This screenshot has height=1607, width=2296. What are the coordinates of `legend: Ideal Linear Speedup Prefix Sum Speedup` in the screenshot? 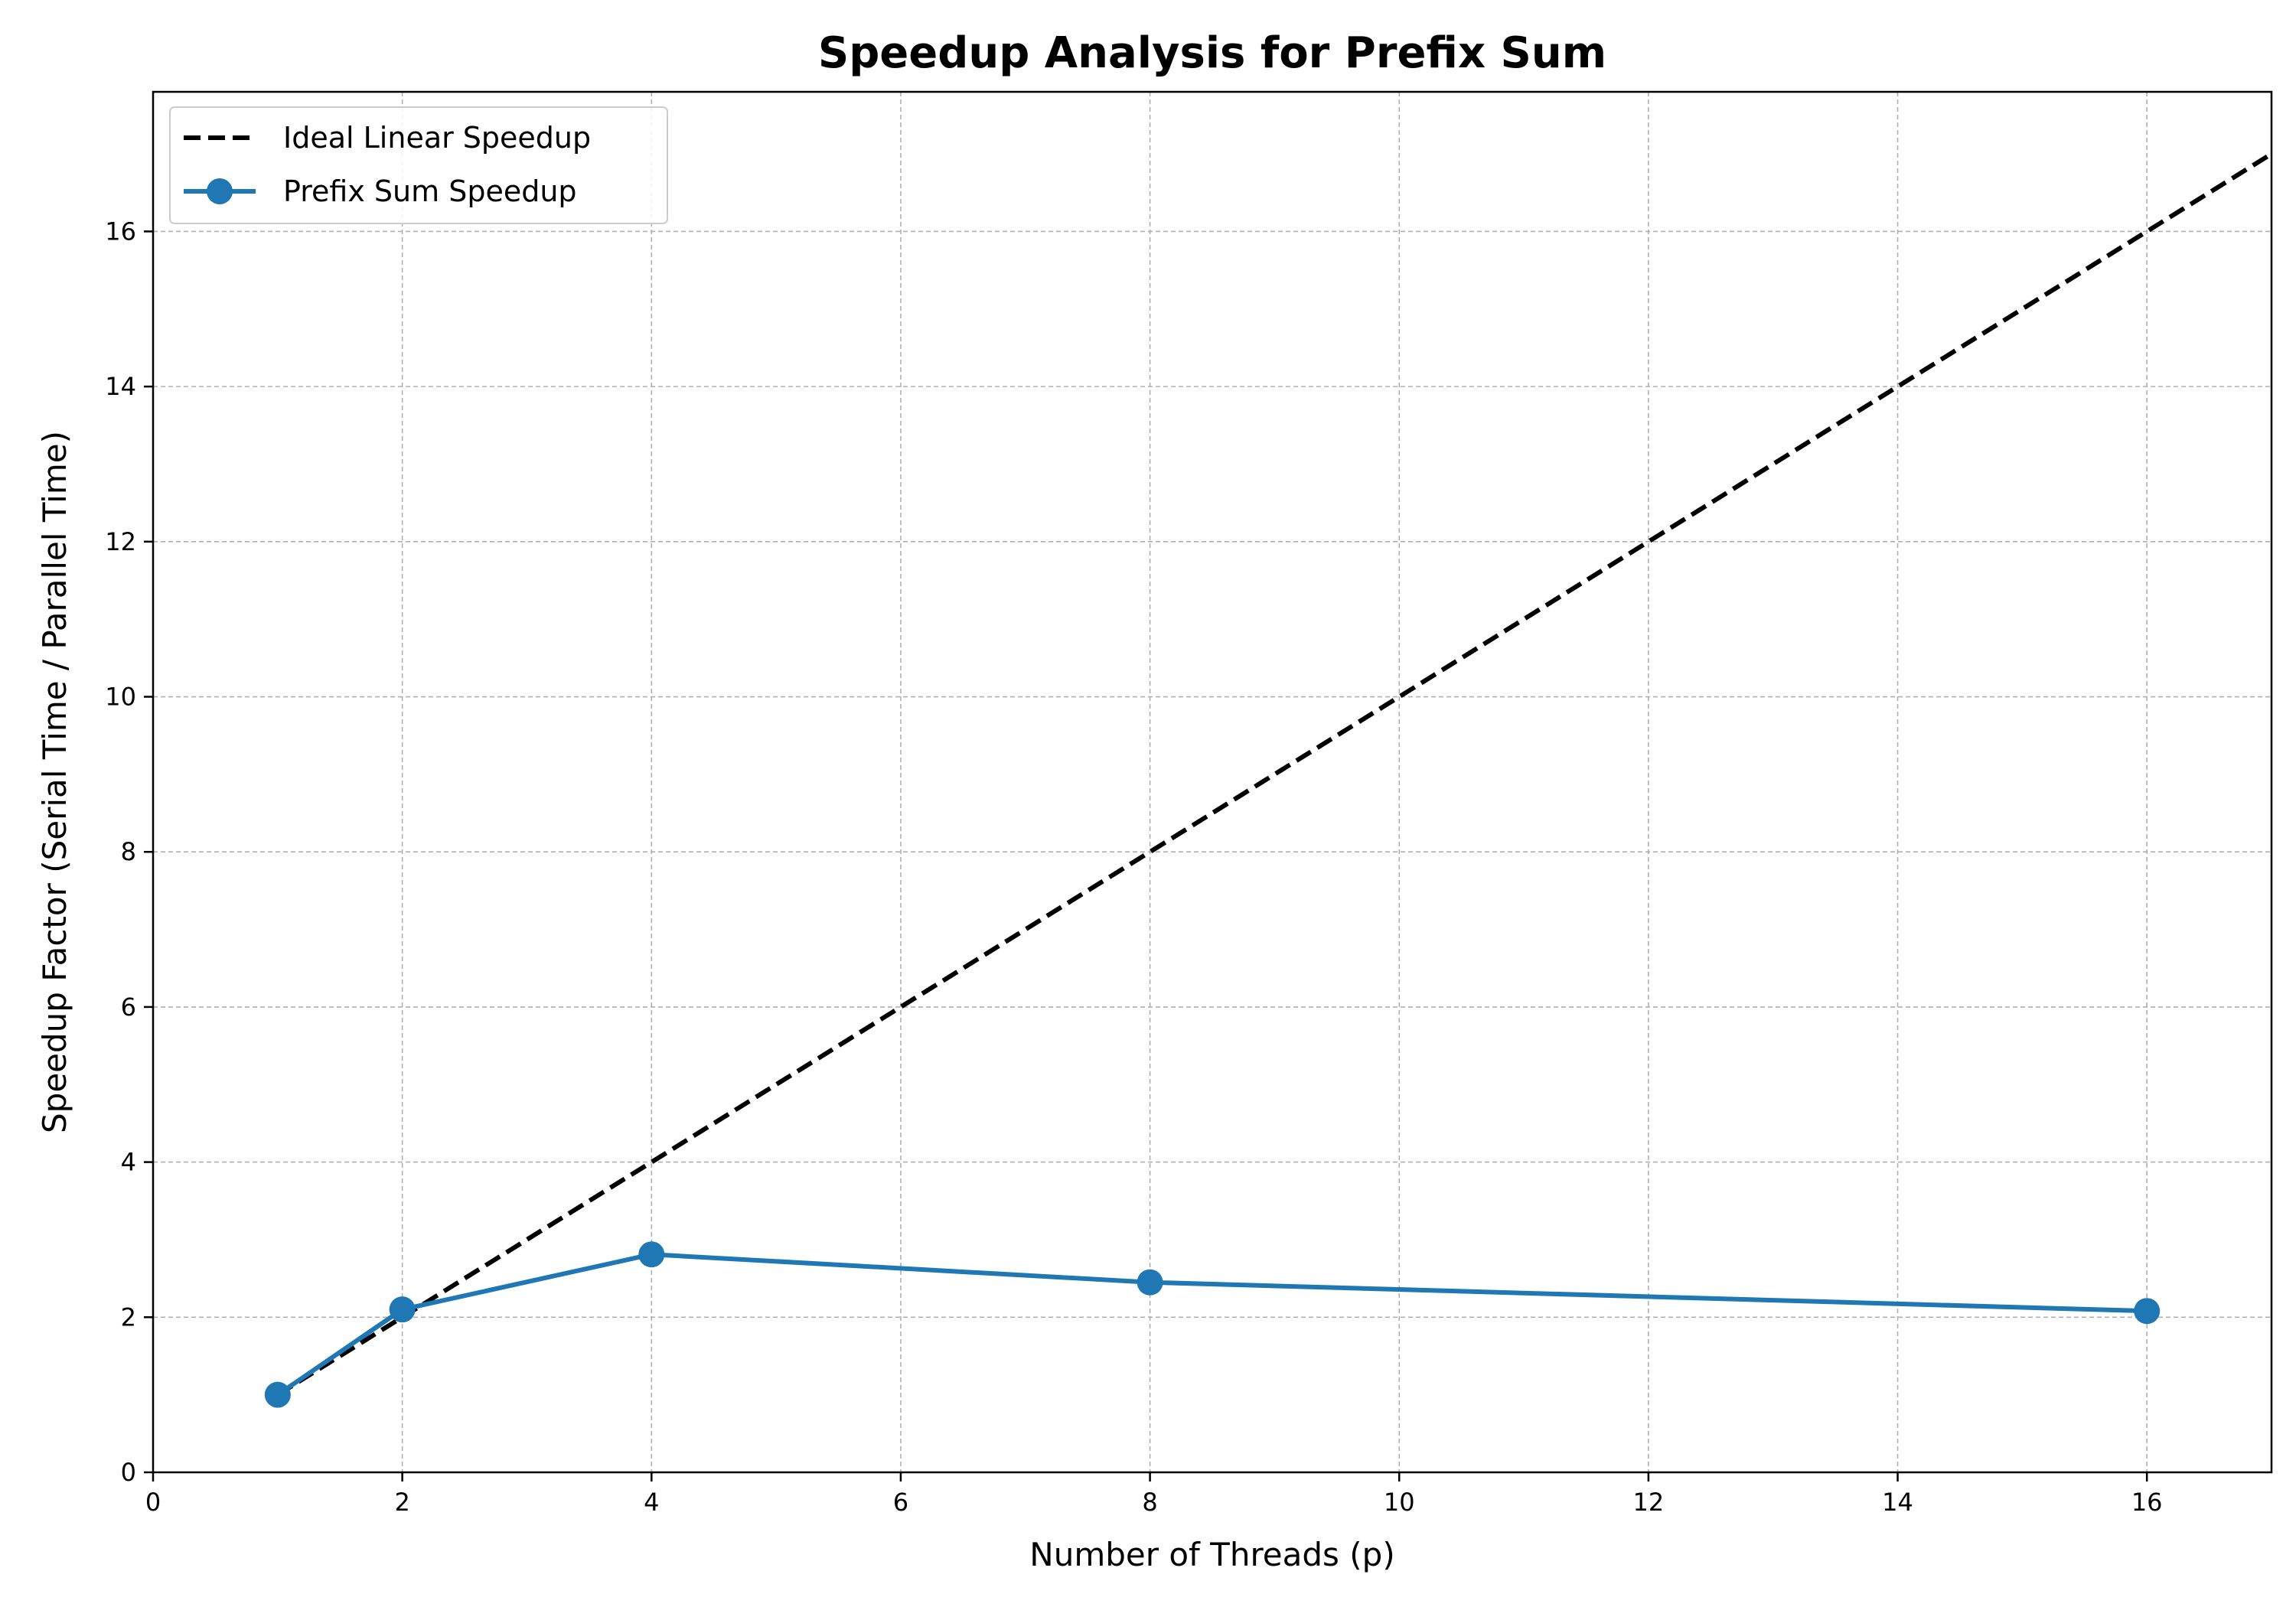 It's located at (418, 165).